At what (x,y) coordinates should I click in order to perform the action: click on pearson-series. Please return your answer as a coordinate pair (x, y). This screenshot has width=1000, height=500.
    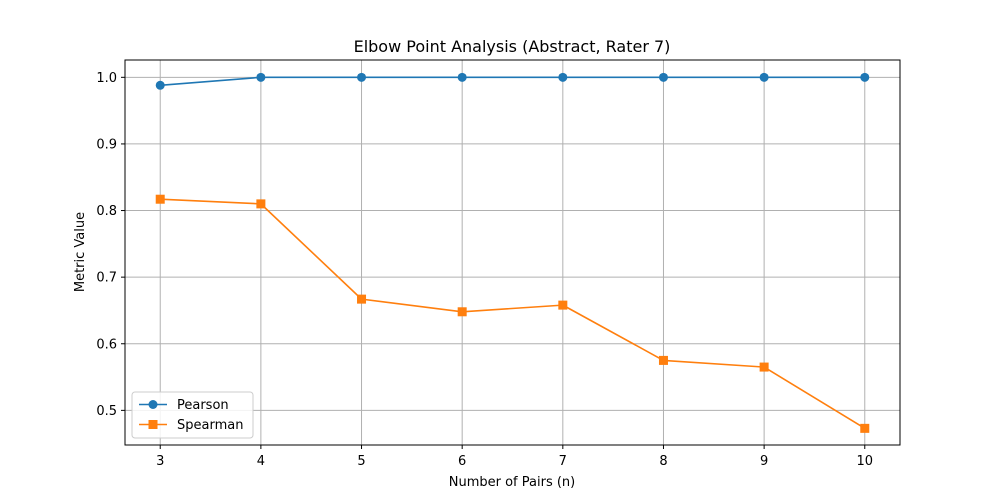
    Looking at the image, I should click on (512, 81).